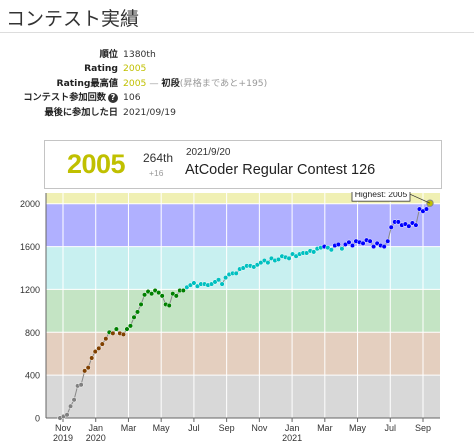 Image resolution: width=474 pixels, height=442 pixels. Describe the element at coordinates (101, 69) in the screenshot. I see `stat-label: Rating` at that location.